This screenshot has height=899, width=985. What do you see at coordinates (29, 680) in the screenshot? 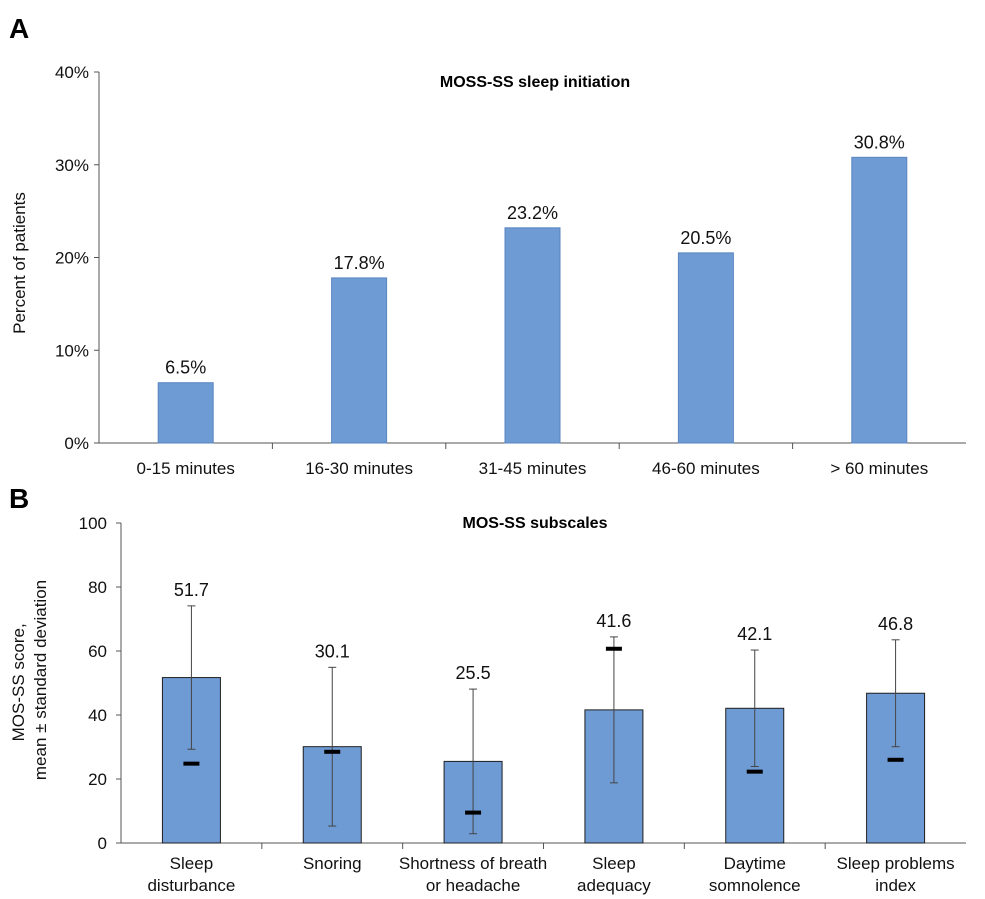
I see `panel-b-y-axis-label: MOS-SS score, mean ± standard deviation` at bounding box center [29, 680].